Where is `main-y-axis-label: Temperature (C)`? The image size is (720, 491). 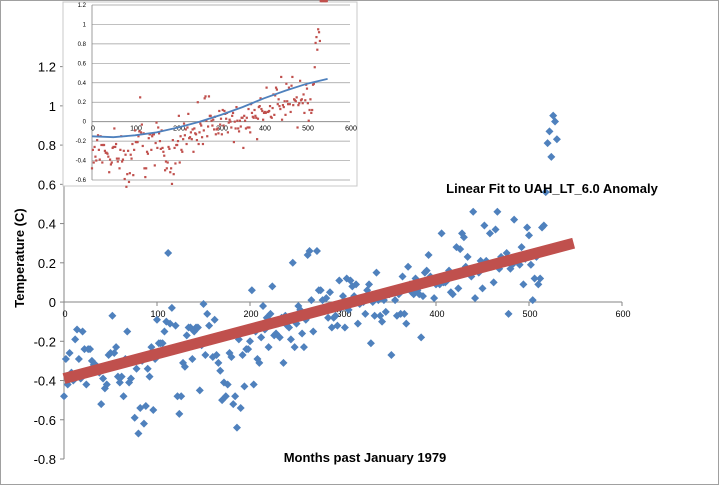
main-y-axis-label: Temperature (C) is located at coordinates (19, 257).